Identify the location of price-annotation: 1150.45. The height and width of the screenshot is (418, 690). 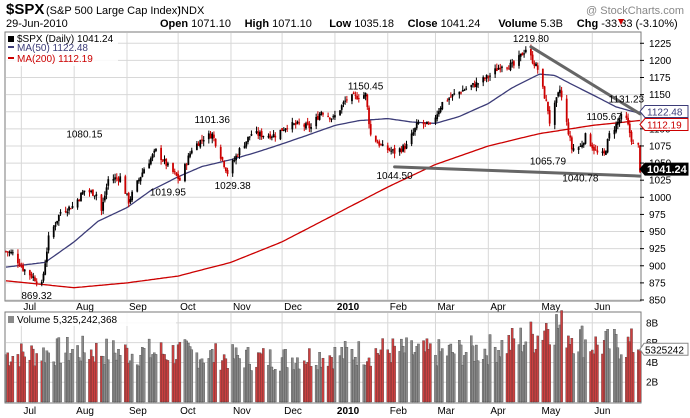
(366, 86).